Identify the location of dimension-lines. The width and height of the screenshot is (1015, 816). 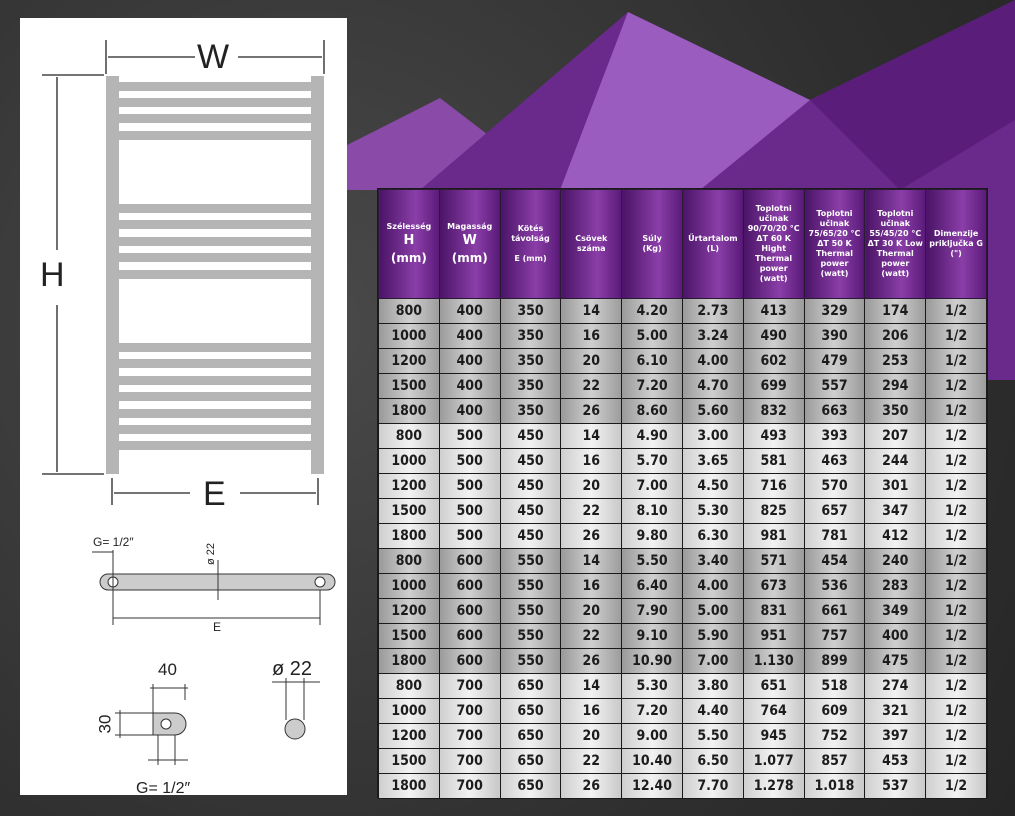
(206, 657).